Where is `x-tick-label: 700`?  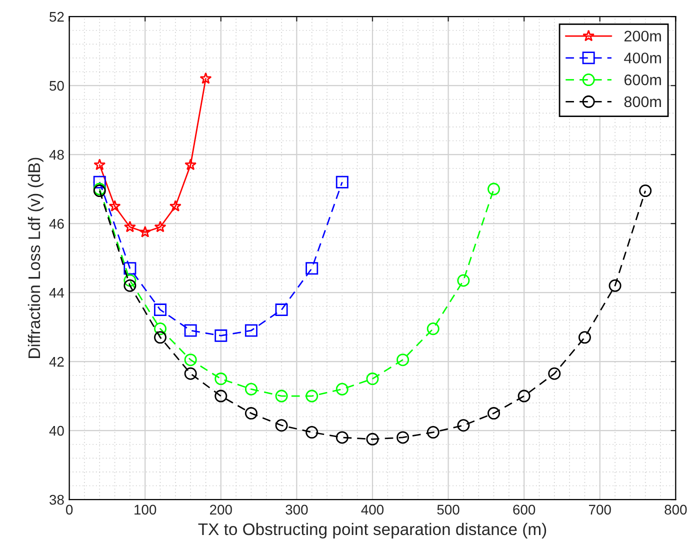
x-tick-label: 700 is located at coordinates (600, 509).